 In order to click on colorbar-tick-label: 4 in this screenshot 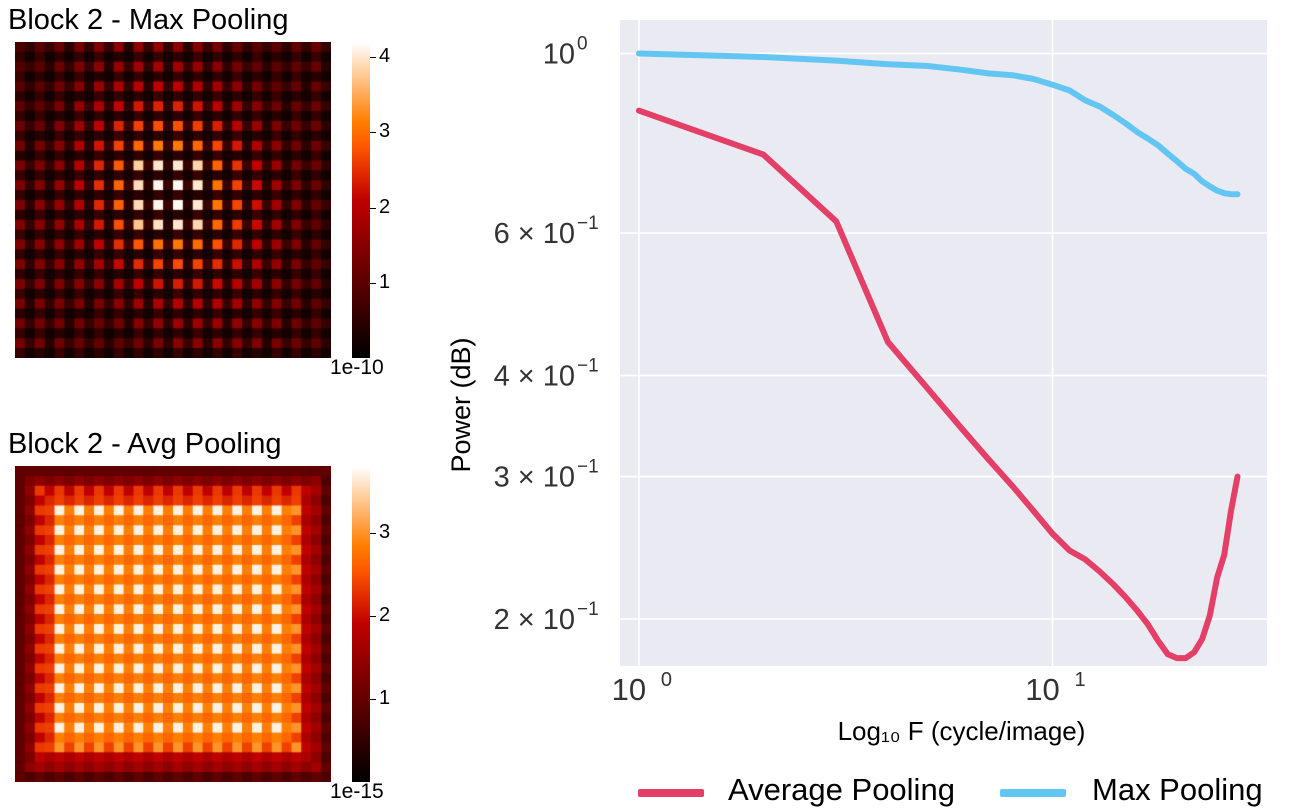, I will do `click(385, 56)`.